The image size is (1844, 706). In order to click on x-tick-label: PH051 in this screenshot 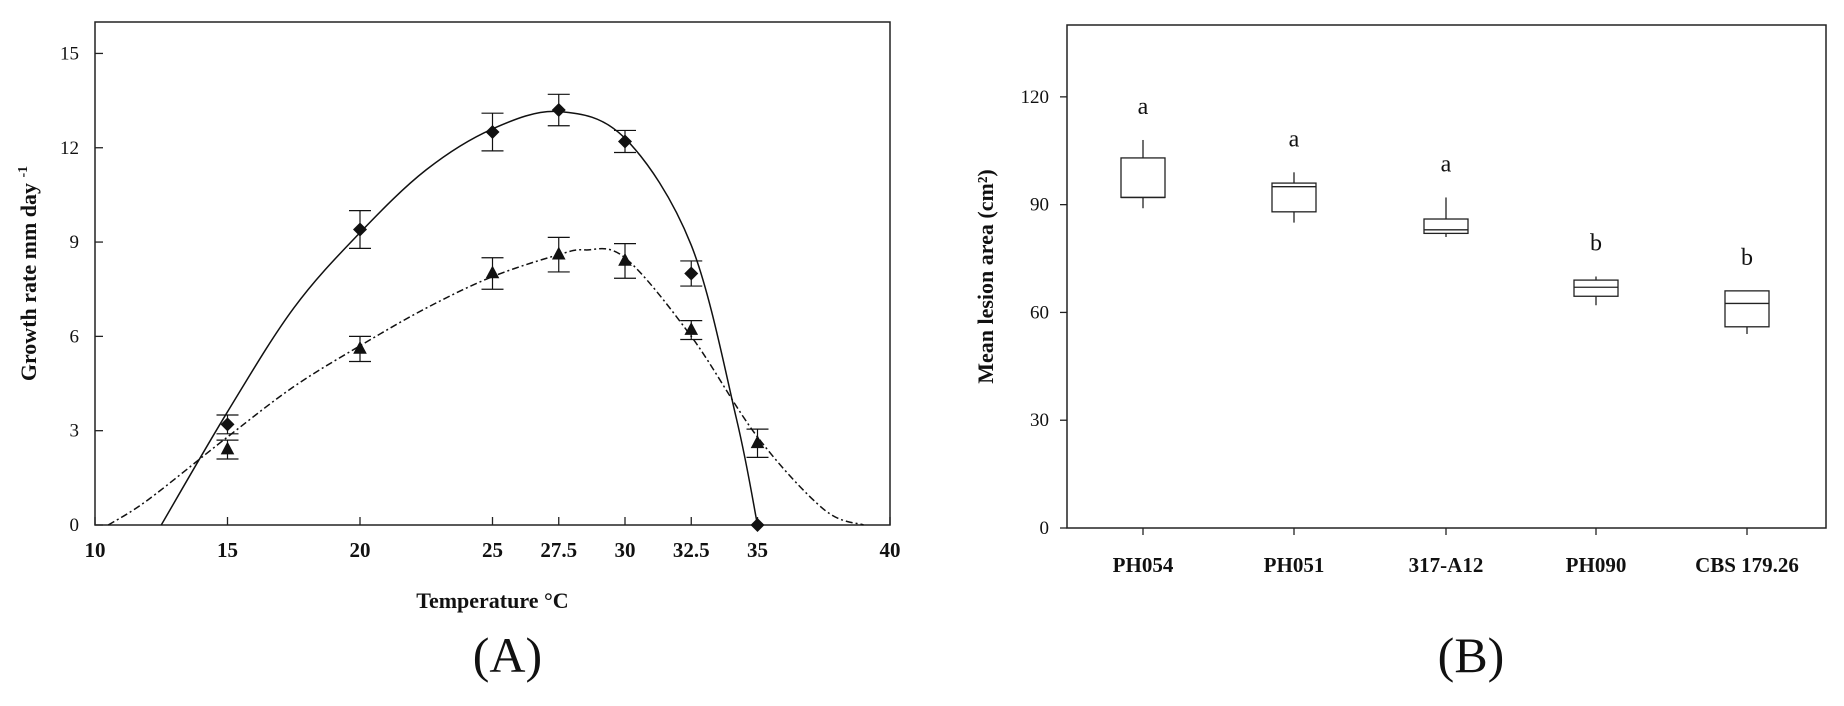, I will do `click(1294, 565)`.